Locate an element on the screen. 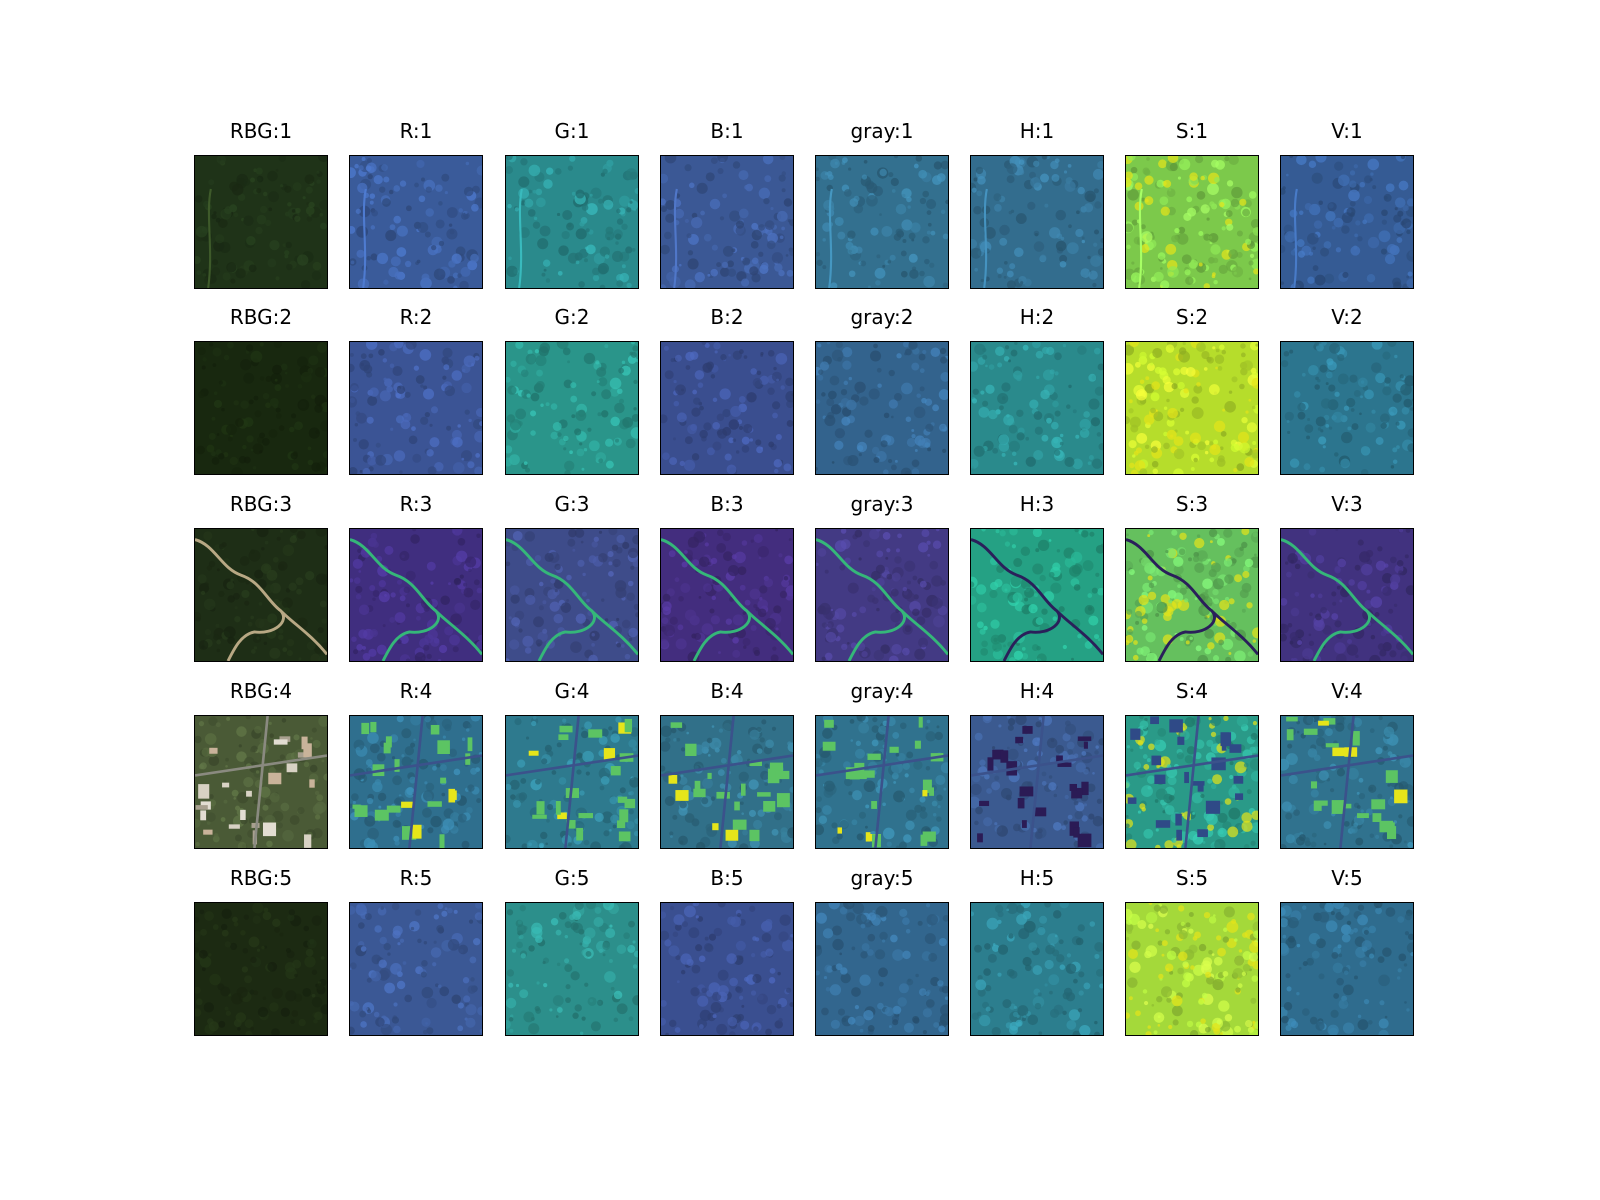 This screenshot has width=1600, height=1200. panel-title-s-4: S:4 is located at coordinates (1192, 691).